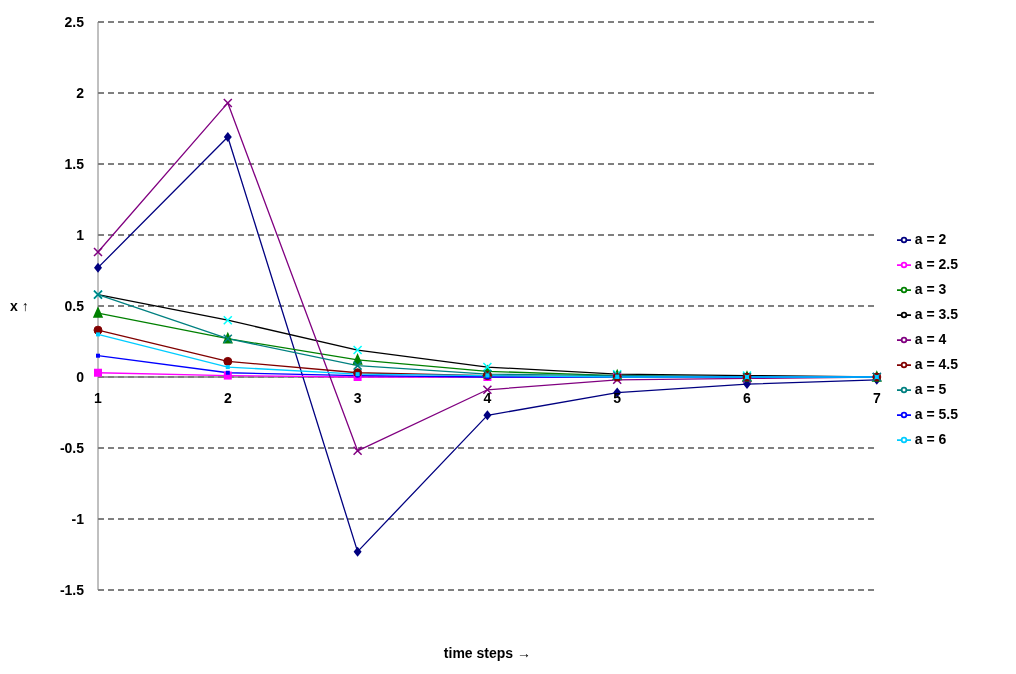  I want to click on y-axis-title: x ↑, so click(19, 305).